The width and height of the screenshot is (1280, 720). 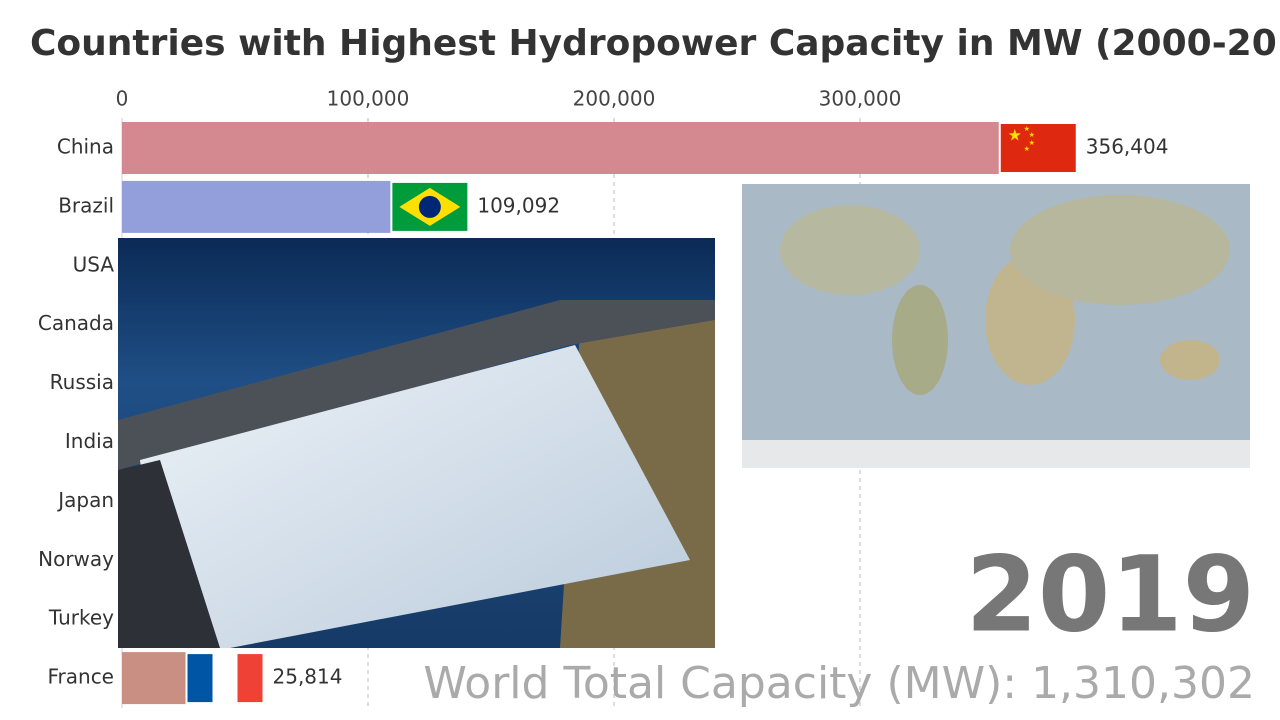 What do you see at coordinates (85, 147) in the screenshot?
I see `y-tick-label: China` at bounding box center [85, 147].